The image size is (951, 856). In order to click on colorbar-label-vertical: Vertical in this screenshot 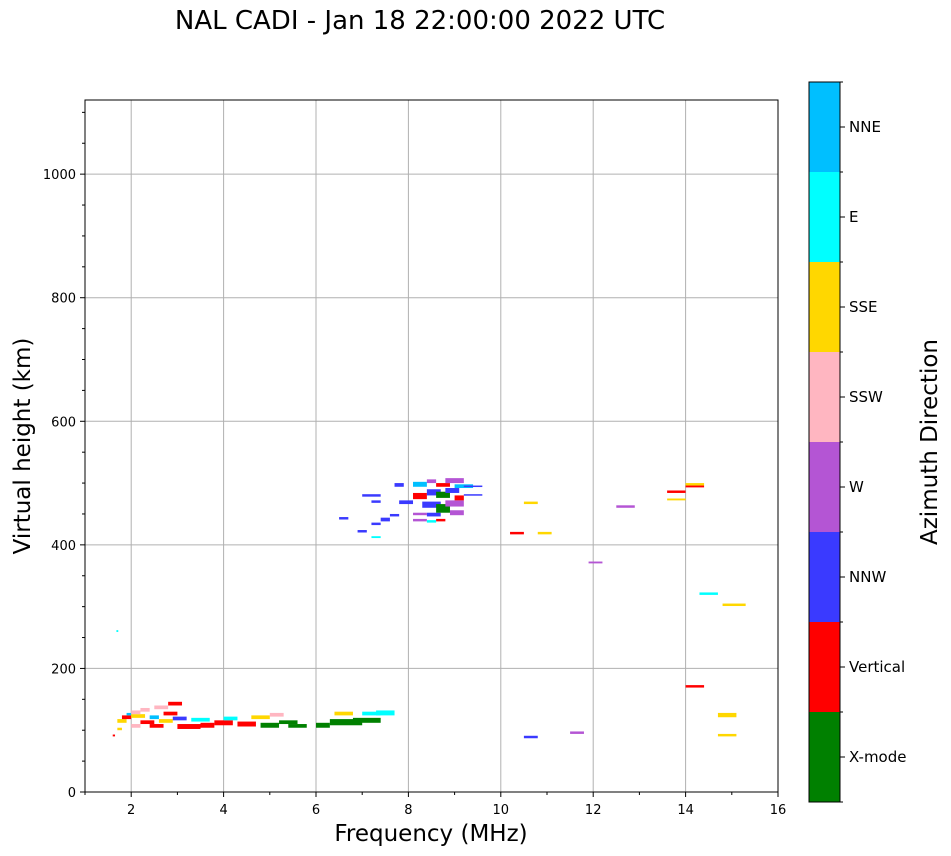, I will do `click(877, 667)`.